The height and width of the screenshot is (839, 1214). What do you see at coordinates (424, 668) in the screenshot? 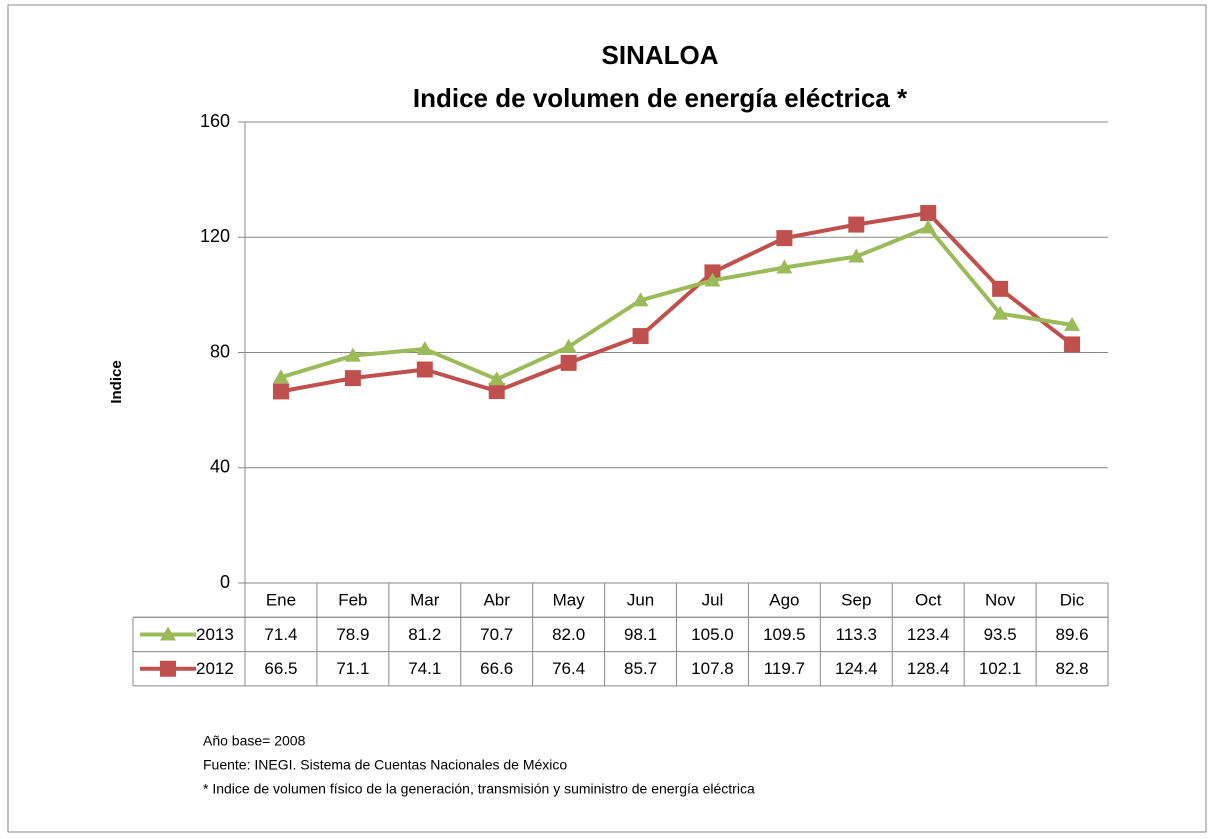
I see `table-value: 74.1` at bounding box center [424, 668].